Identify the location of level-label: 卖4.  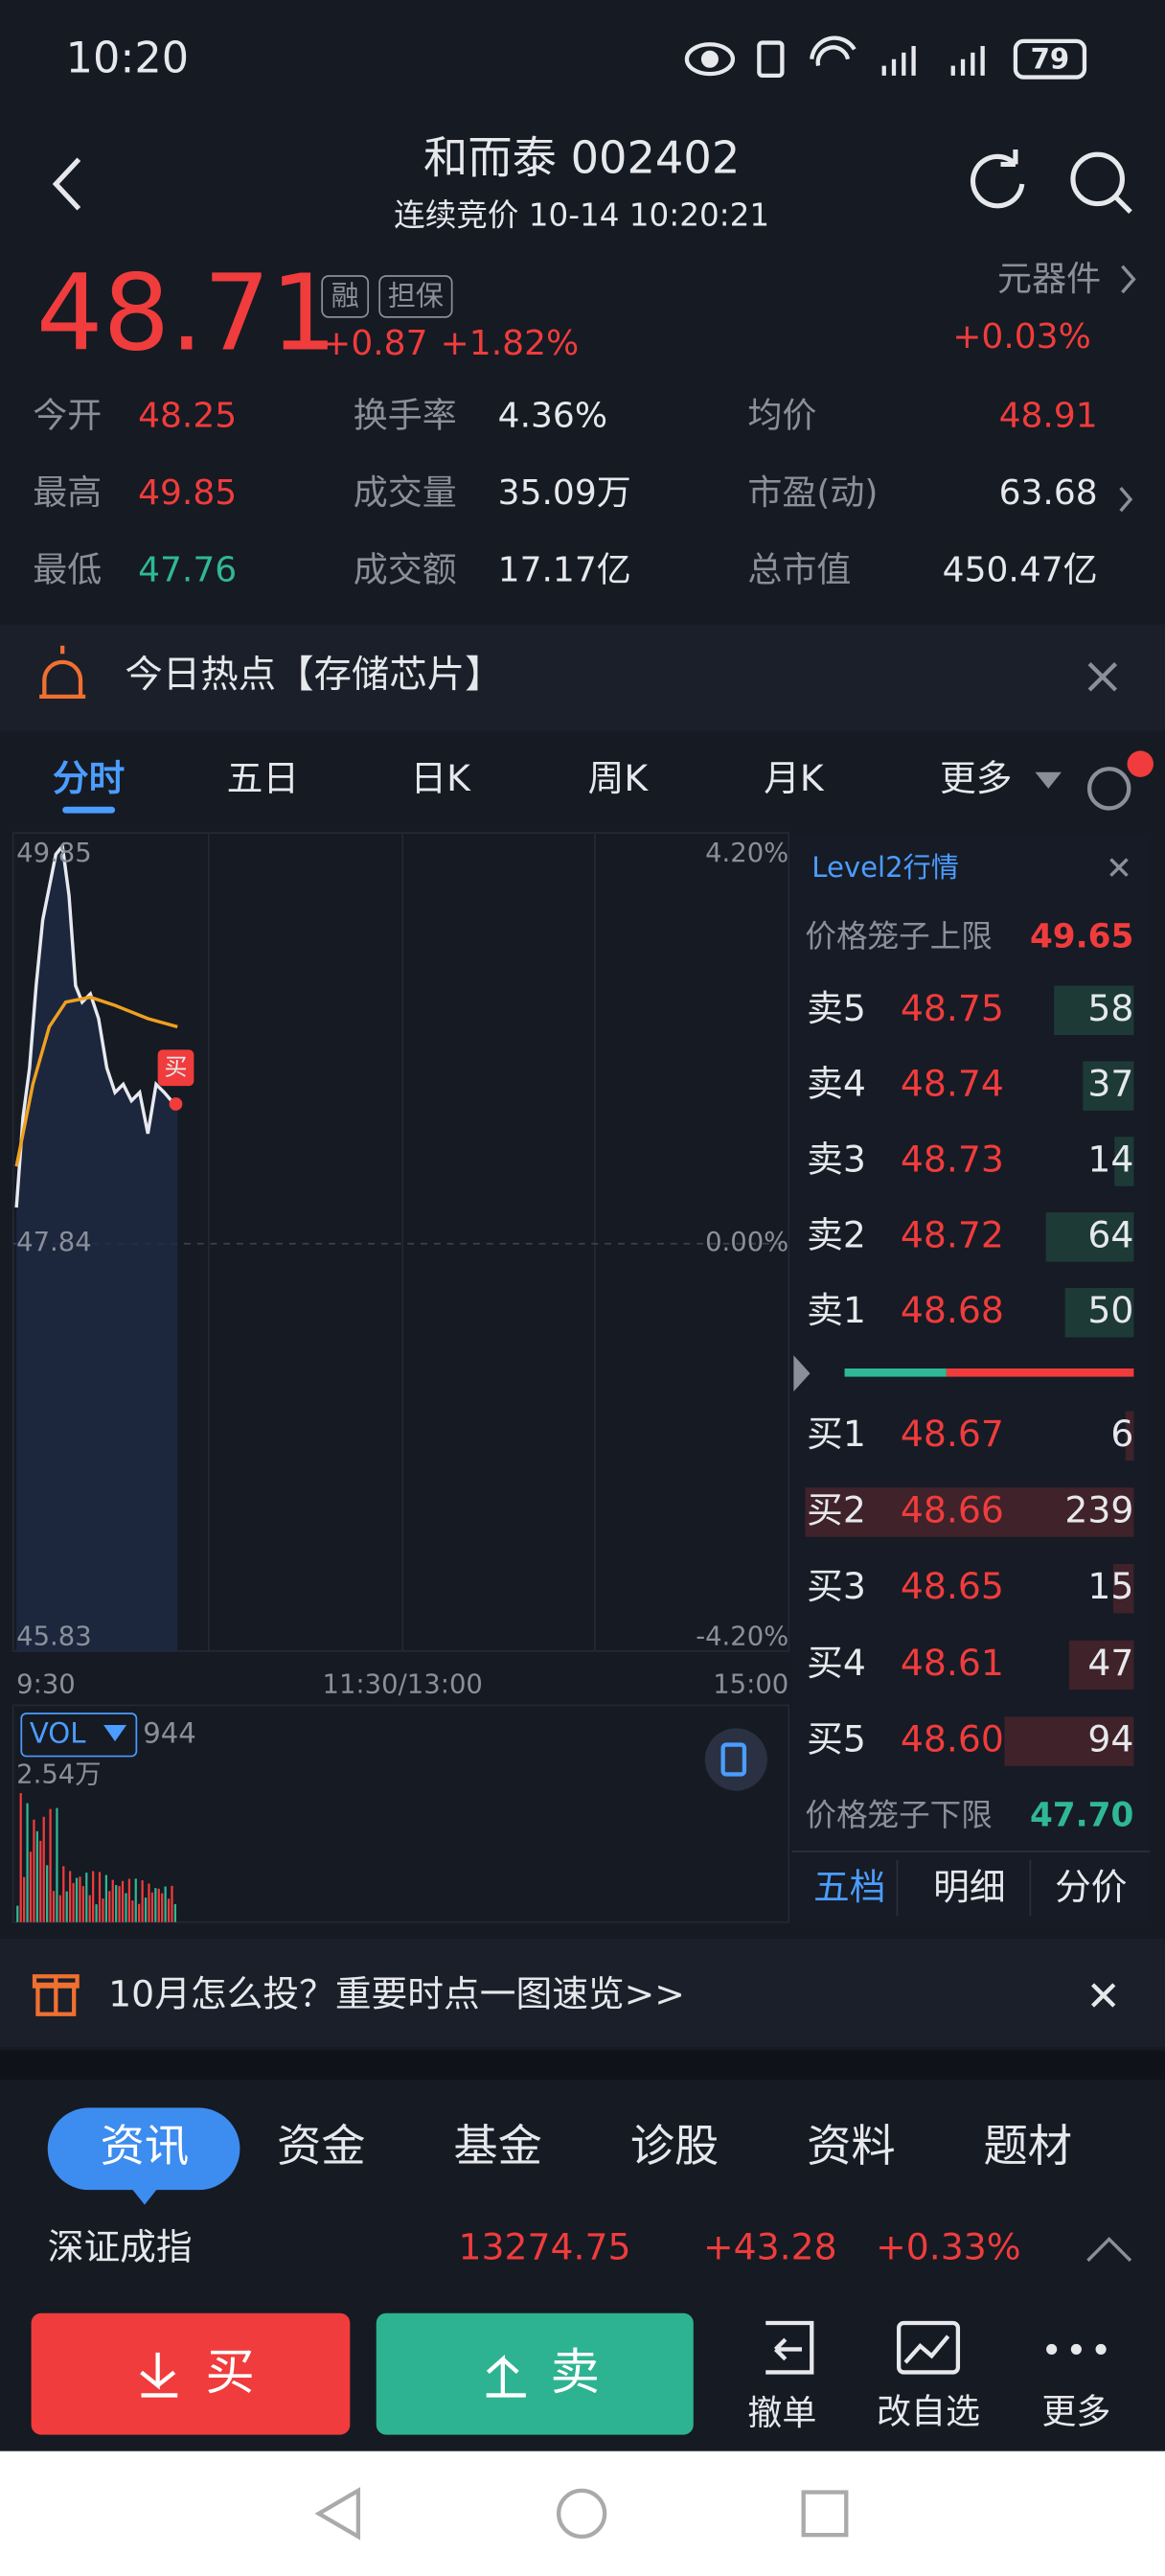
(837, 1084).